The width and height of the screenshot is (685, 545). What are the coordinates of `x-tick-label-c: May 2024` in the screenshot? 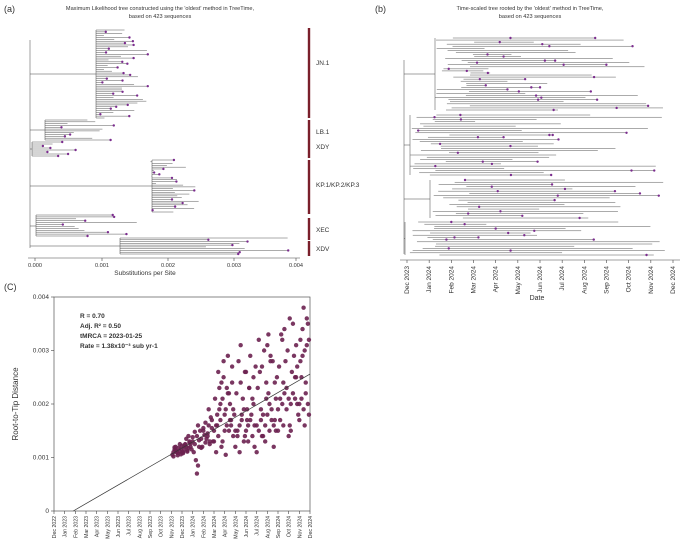 It's located at (236, 527).